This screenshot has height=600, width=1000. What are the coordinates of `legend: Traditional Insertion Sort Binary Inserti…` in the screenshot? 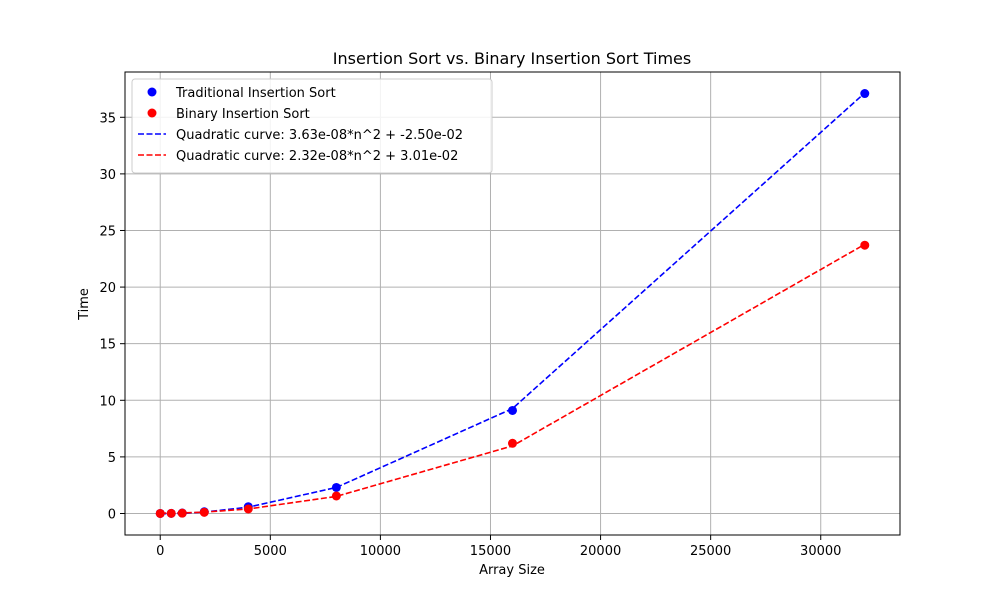 It's located at (312, 126).